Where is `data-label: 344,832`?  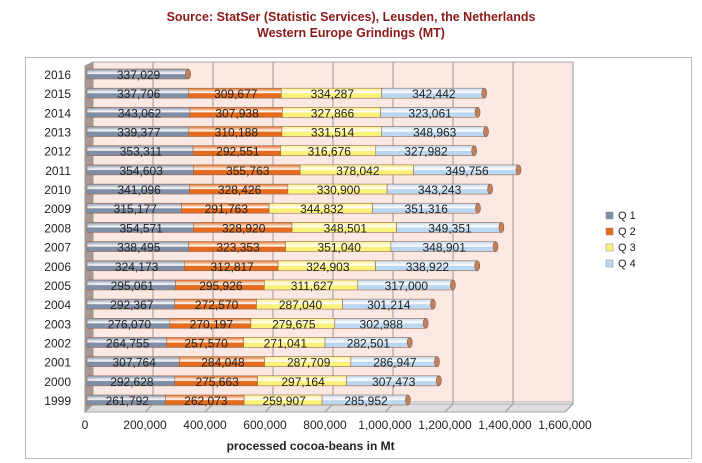
data-label: 344,832 is located at coordinates (322, 209).